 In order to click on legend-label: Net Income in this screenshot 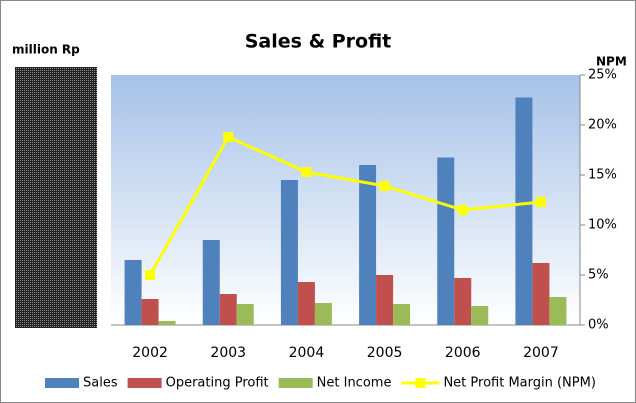, I will do `click(354, 383)`.